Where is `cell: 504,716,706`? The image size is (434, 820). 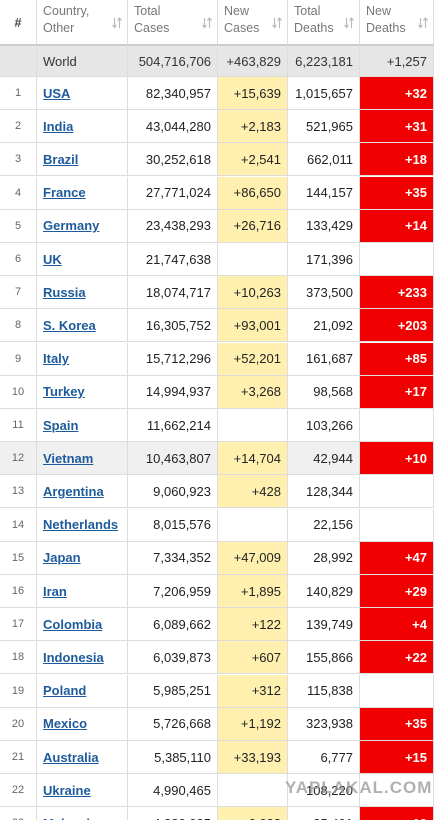
cell: 504,716,706 is located at coordinates (173, 61).